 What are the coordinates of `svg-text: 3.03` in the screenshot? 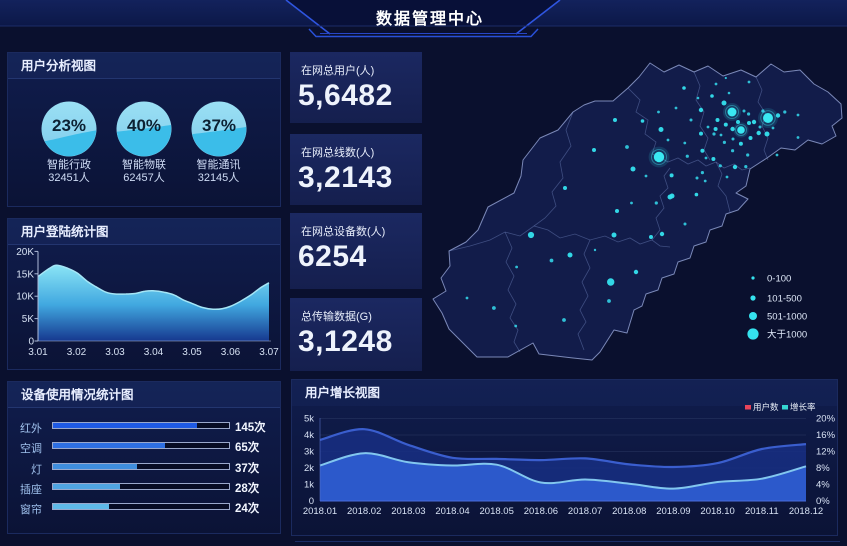 It's located at (115, 352).